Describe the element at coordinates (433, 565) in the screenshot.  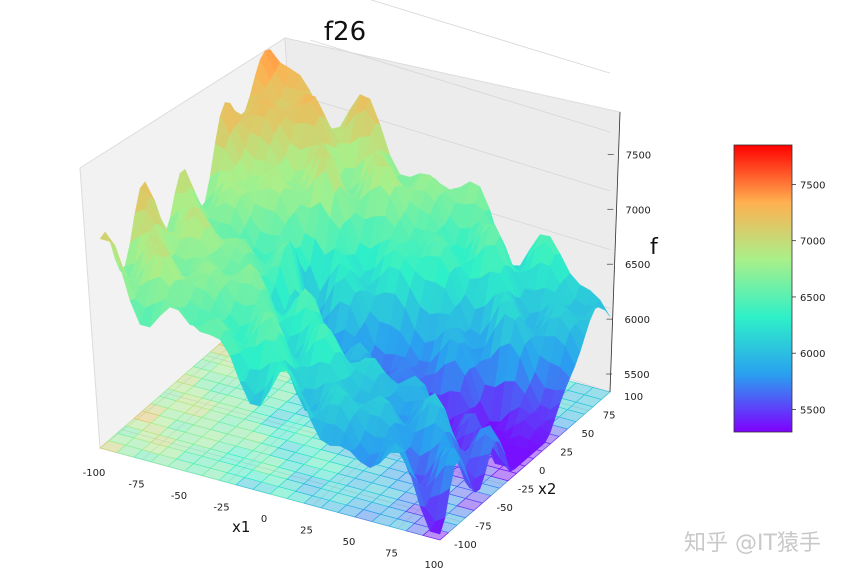
I see `x-tick-label: 100` at that location.